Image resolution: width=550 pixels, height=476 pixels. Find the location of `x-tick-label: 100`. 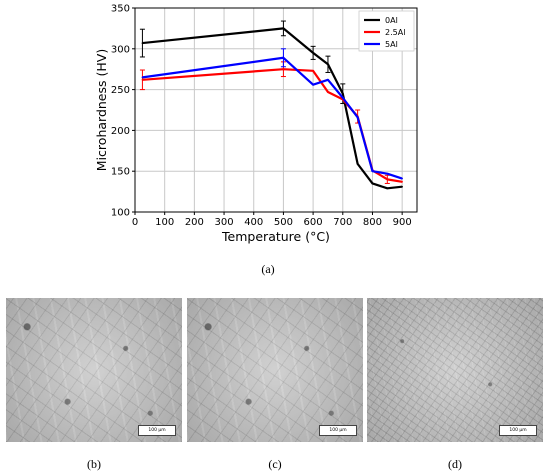

x-tick-label: 100 is located at coordinates (164, 222).